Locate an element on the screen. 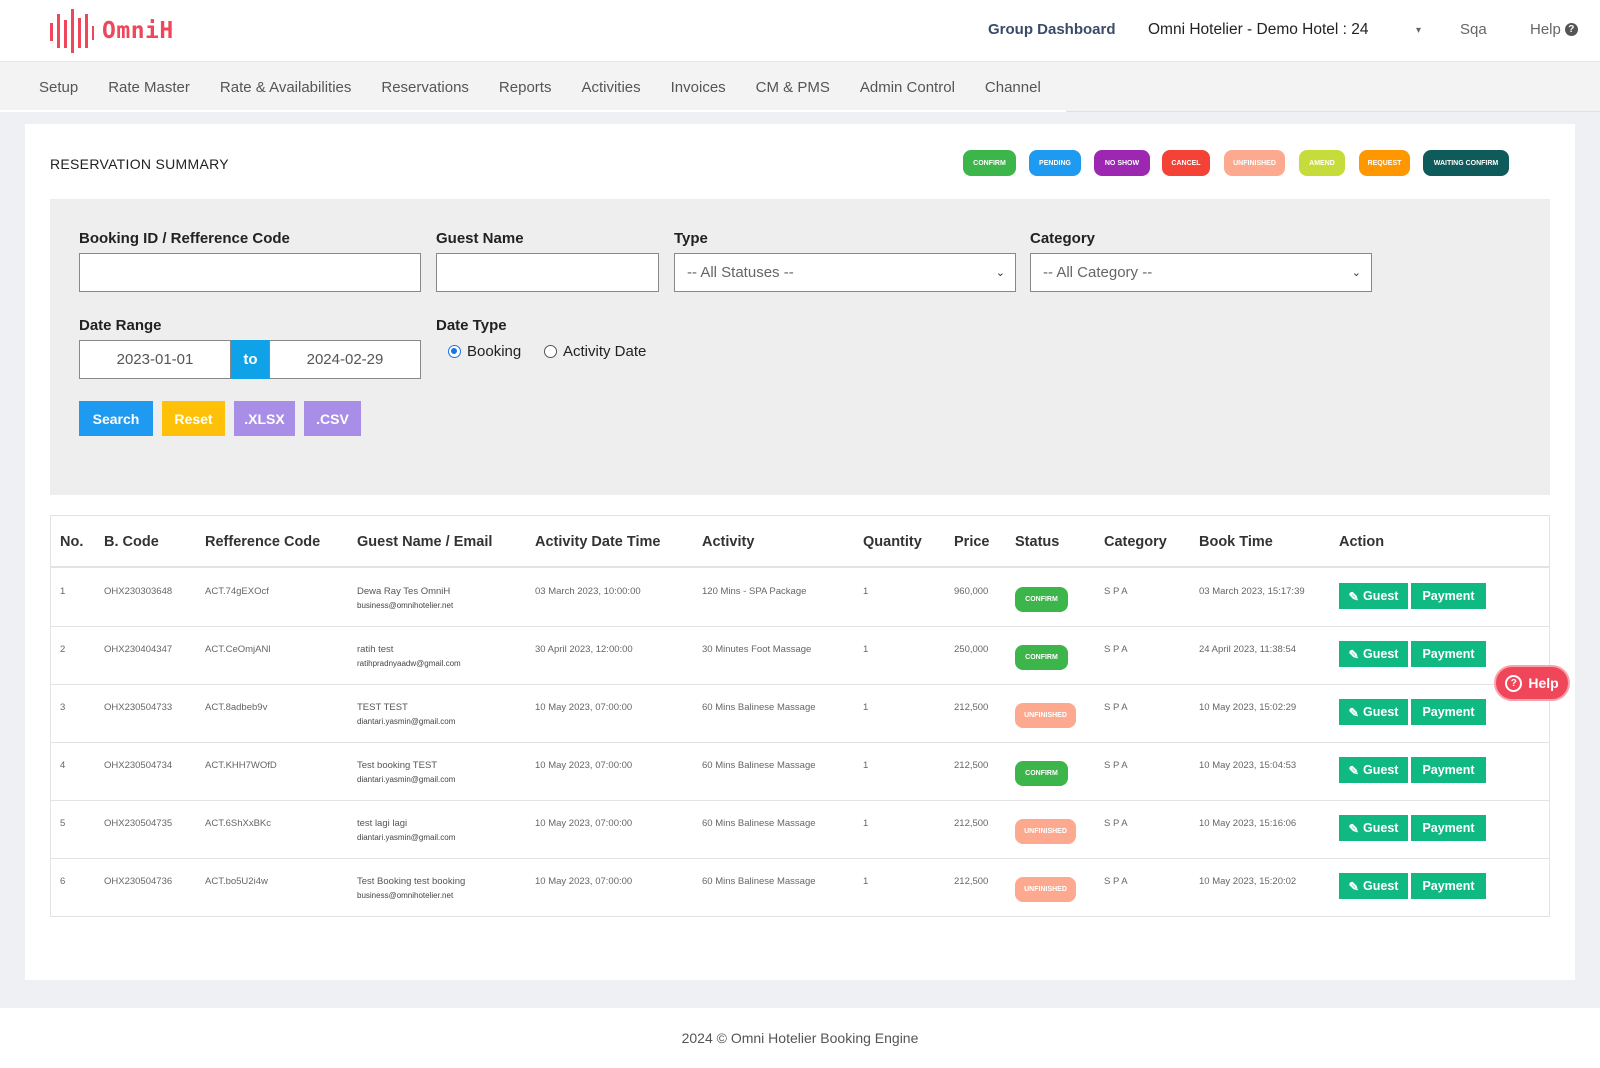  page-title: RESERVATION SUMMARY is located at coordinates (139, 164).